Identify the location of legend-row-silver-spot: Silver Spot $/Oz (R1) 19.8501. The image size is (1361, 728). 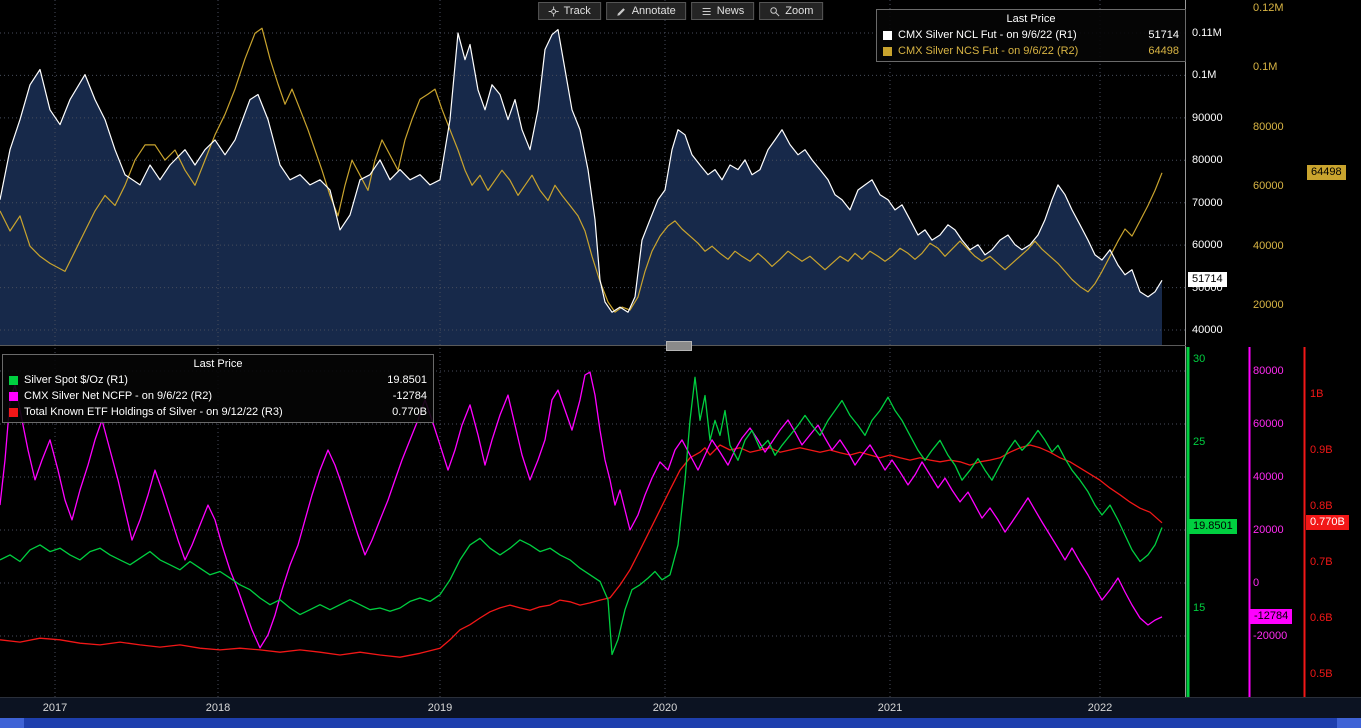
(218, 380).